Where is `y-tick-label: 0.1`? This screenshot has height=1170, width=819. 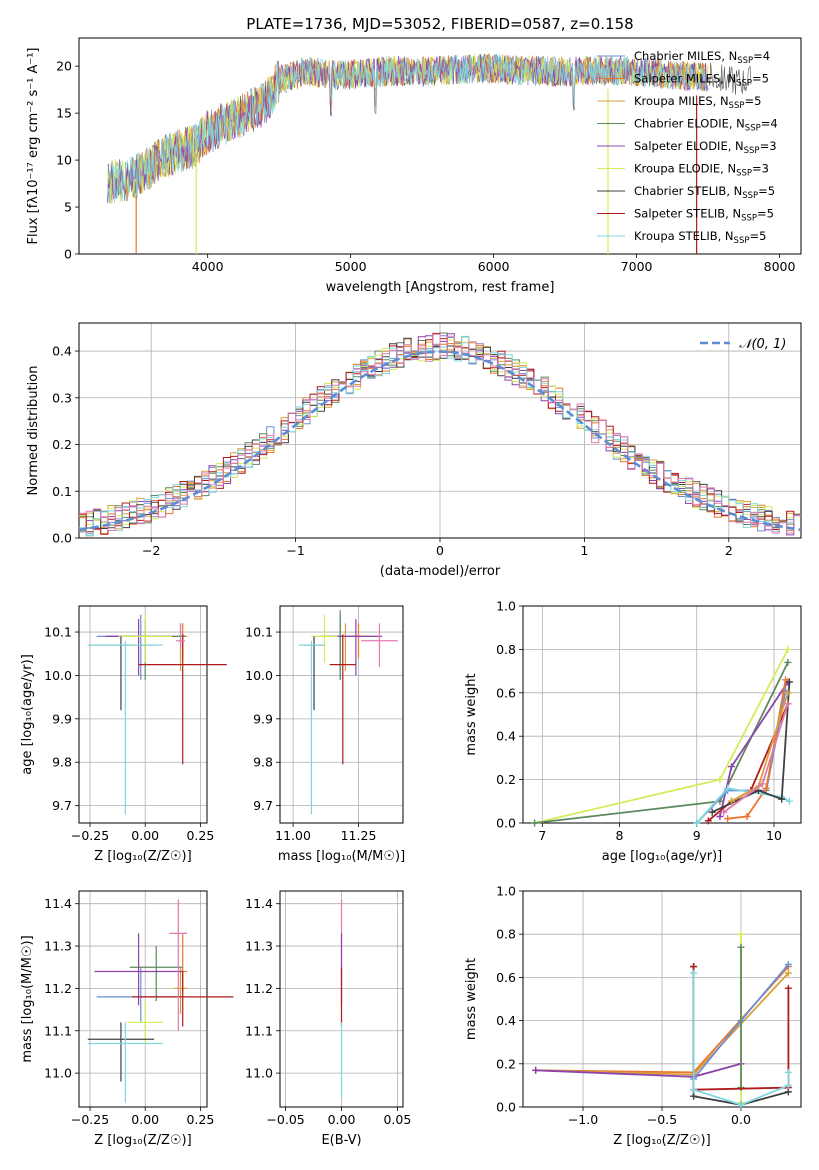
y-tick-label: 0.1 is located at coordinates (62, 491).